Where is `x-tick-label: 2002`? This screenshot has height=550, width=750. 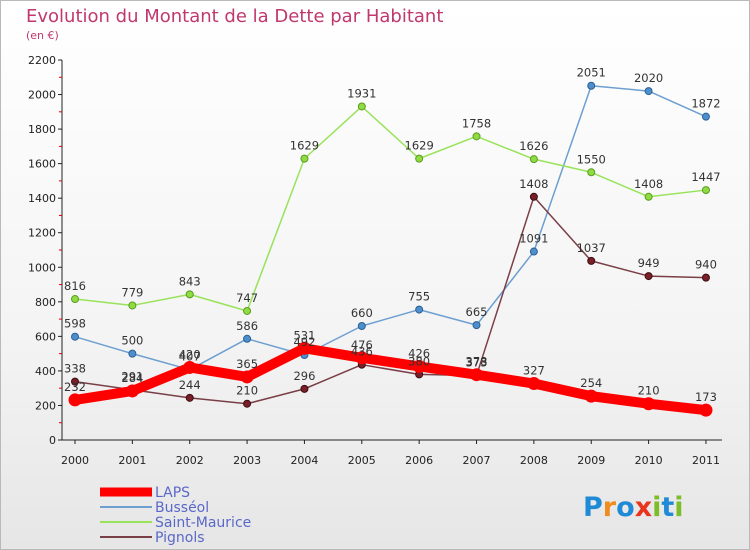
x-tick-label: 2002 is located at coordinates (190, 460).